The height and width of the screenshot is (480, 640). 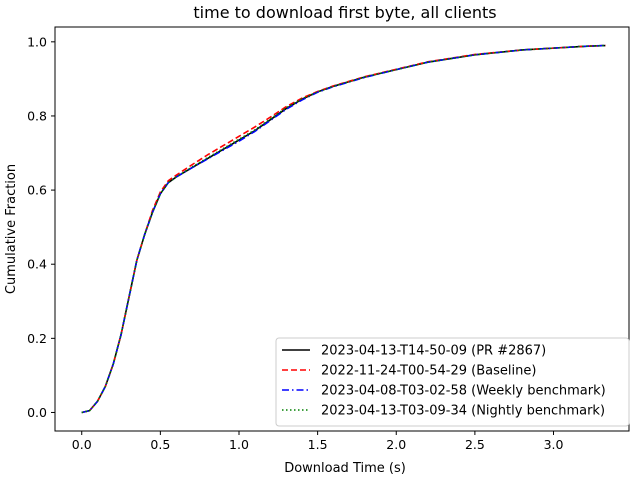 I want to click on legend-box, so click(x=452, y=382).